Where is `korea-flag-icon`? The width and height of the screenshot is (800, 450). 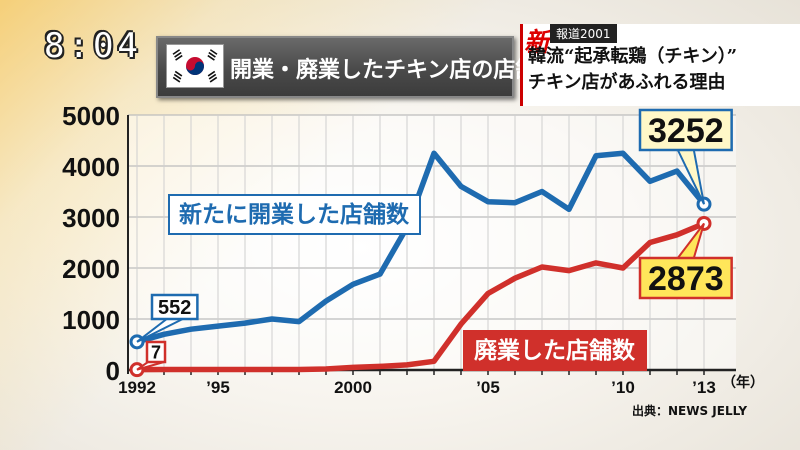
korea-flag-icon is located at coordinates (195, 66).